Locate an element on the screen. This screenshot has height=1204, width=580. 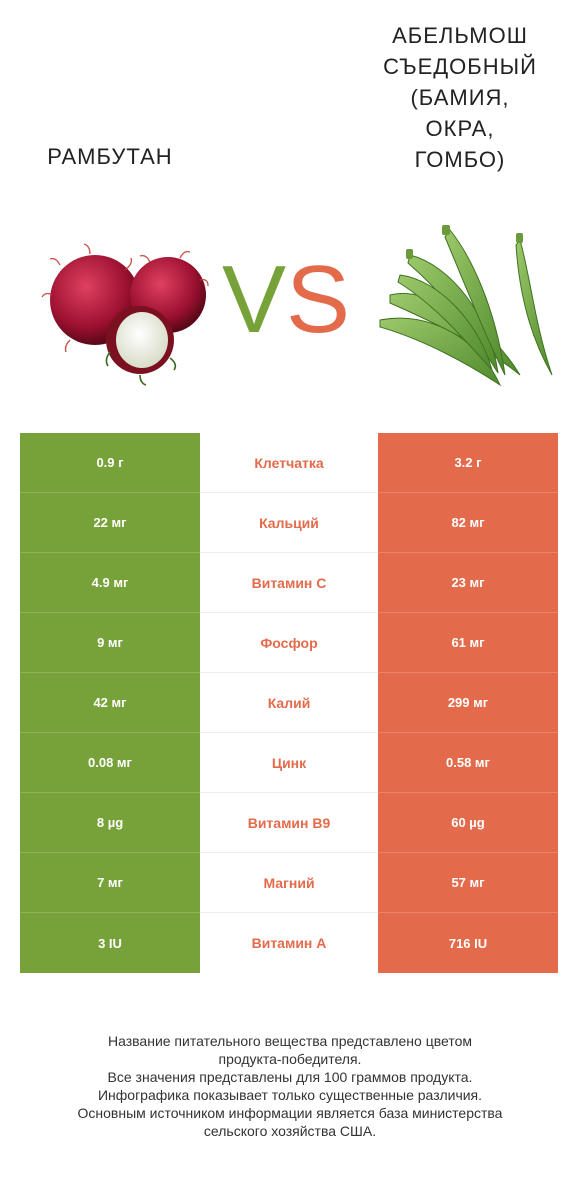
left-value: 0.08 мг is located at coordinates (110, 763).